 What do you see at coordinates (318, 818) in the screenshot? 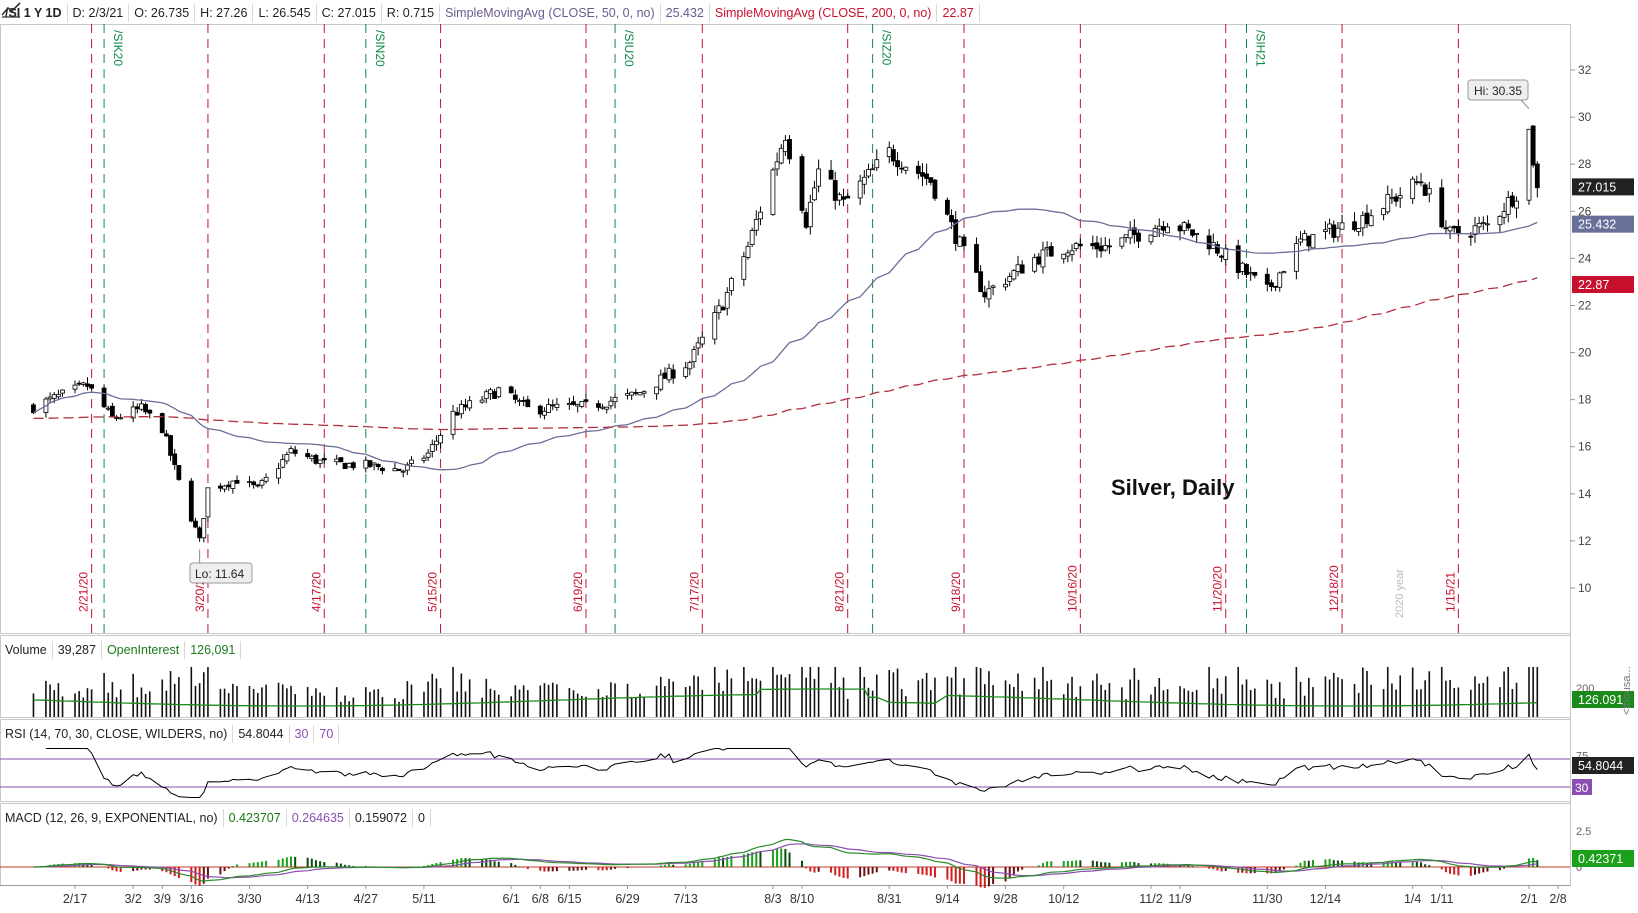
I see `macd-avg-value: 0.264635` at bounding box center [318, 818].